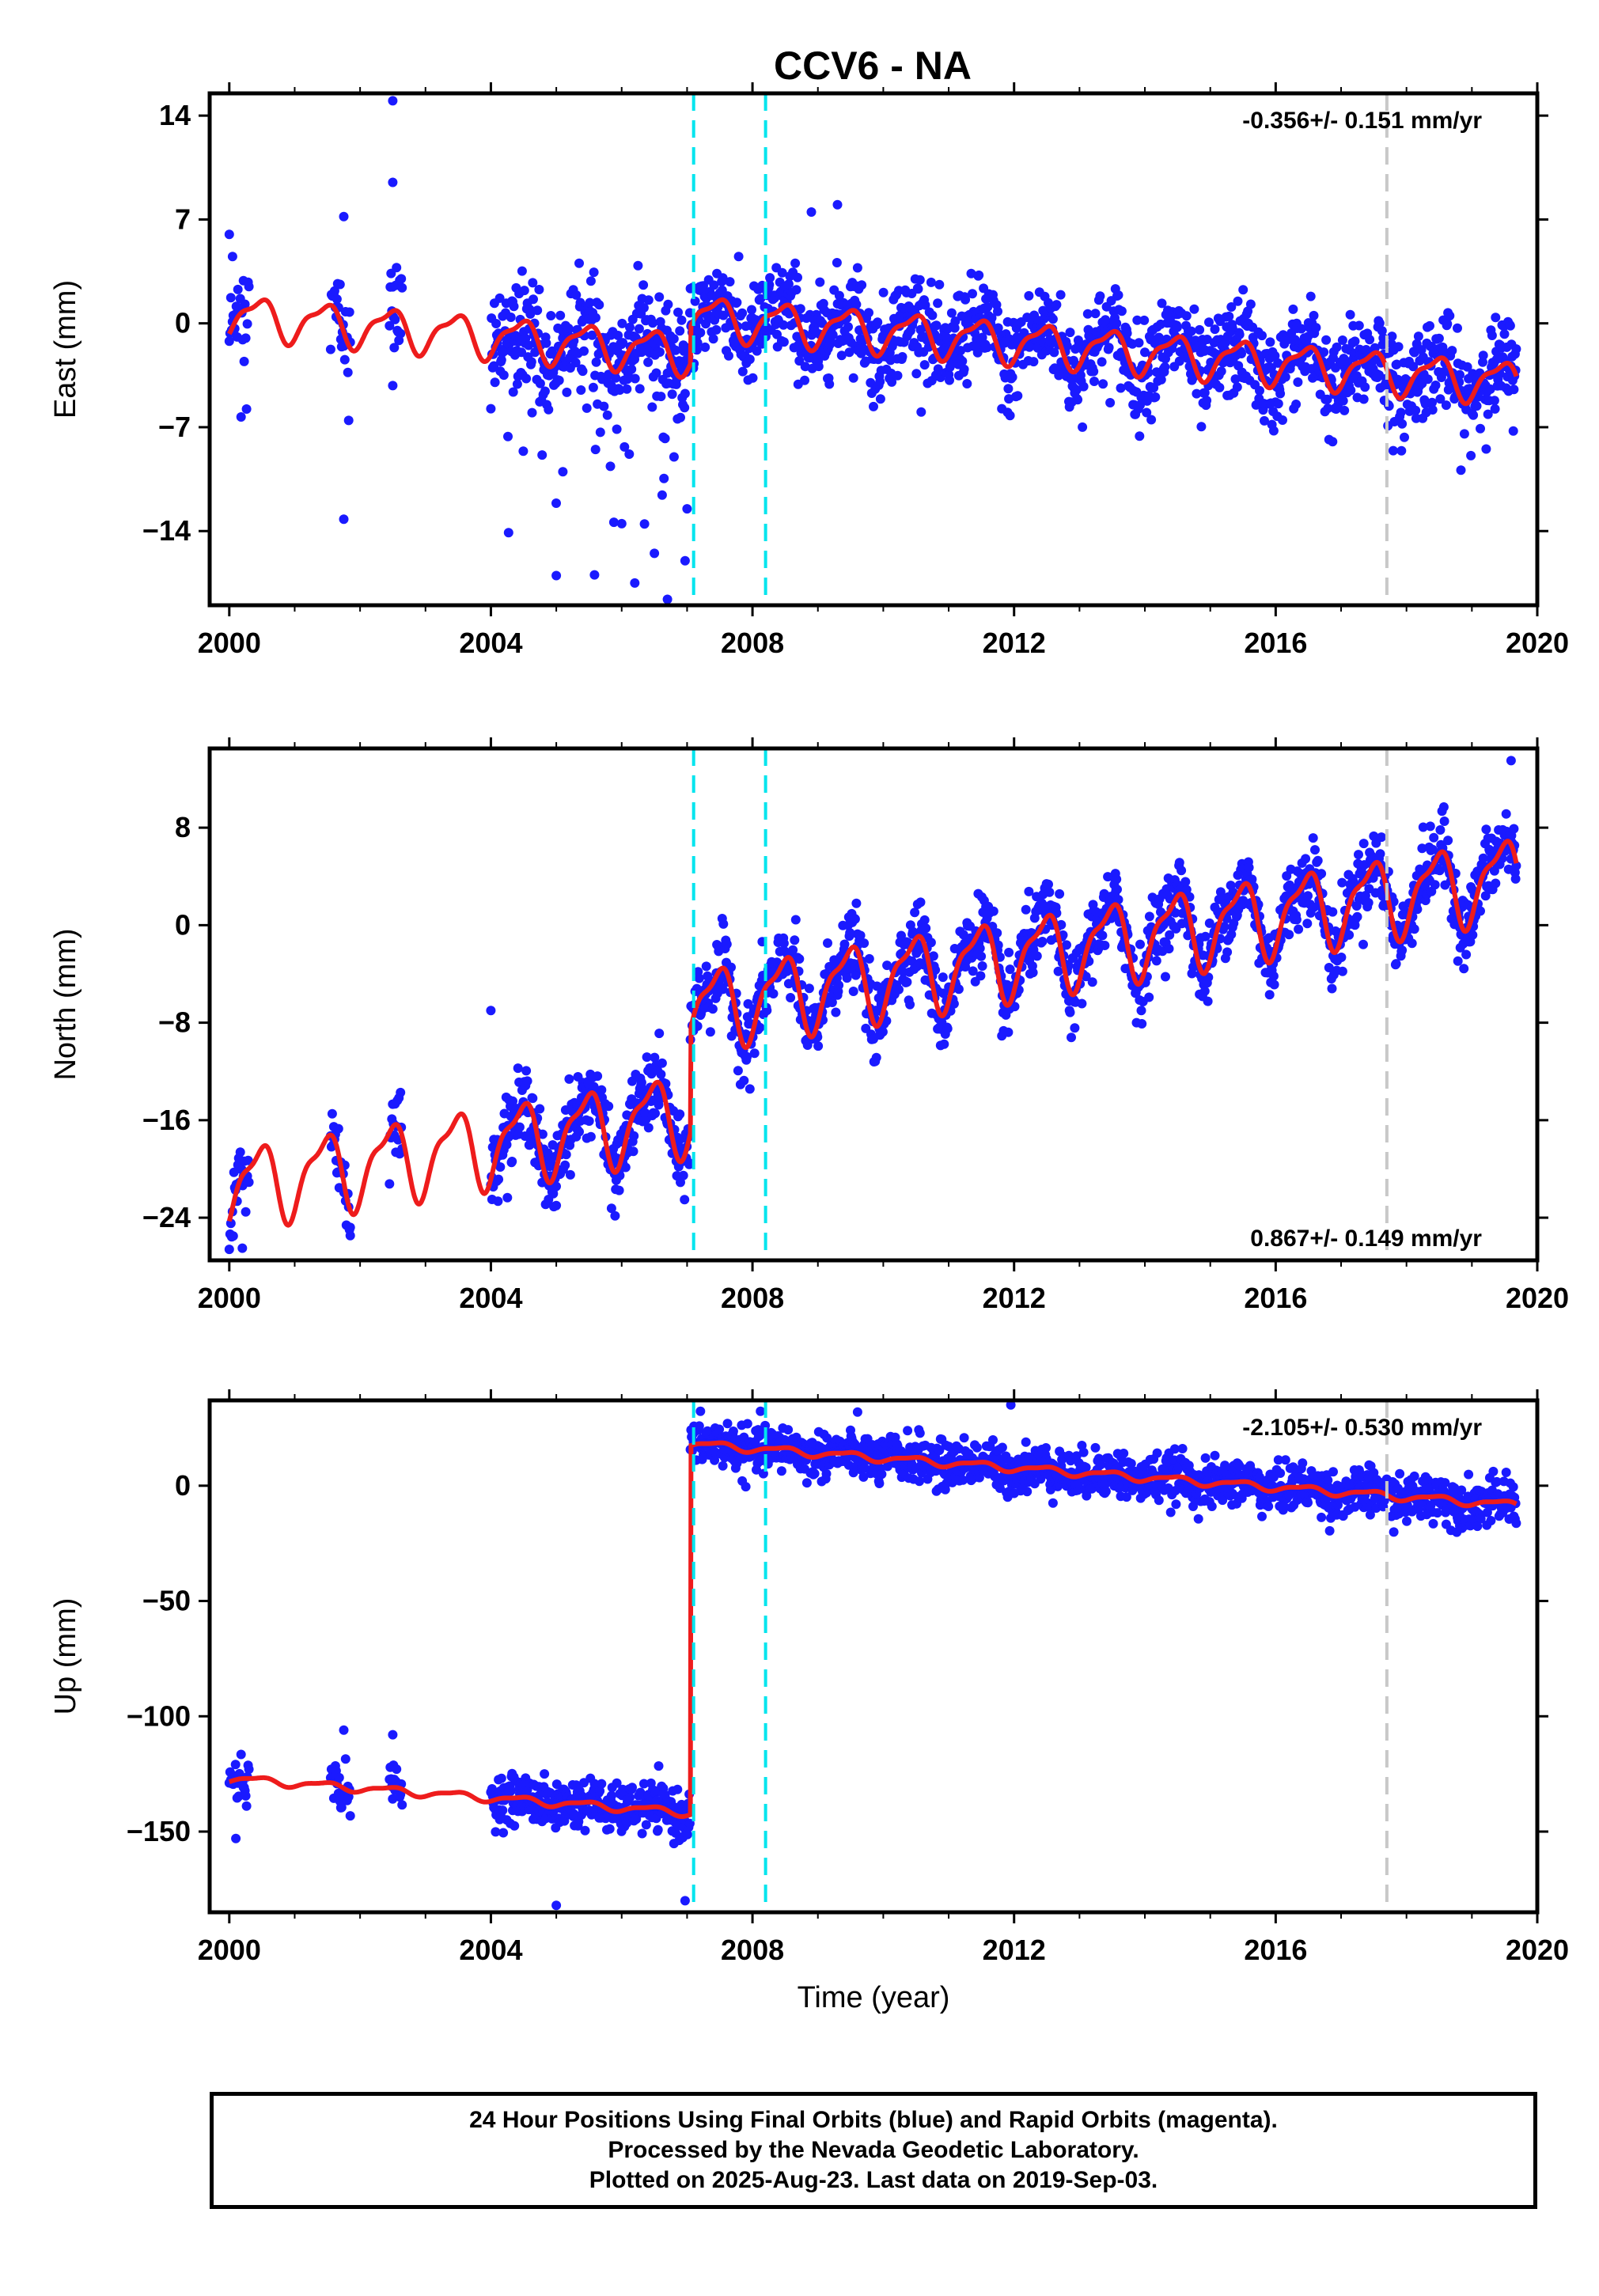 This screenshot has width=1599, height=2296. What do you see at coordinates (229, 643) in the screenshot?
I see `x-tick-label: 2000` at bounding box center [229, 643].